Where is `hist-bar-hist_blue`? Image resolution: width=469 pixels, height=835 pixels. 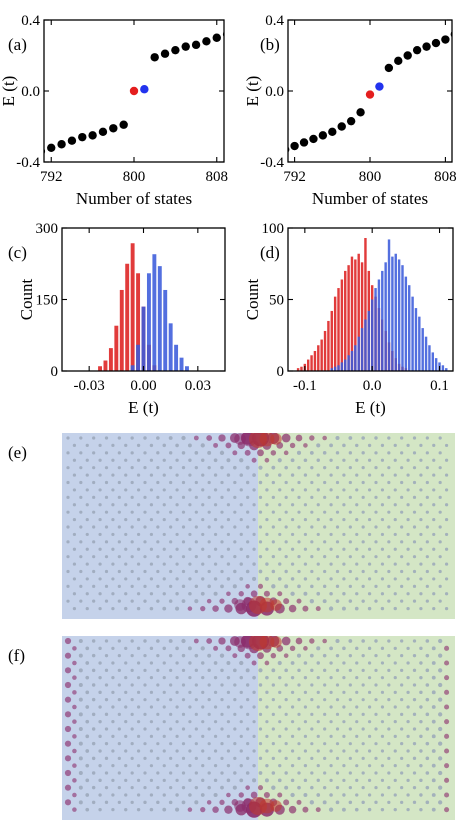
hist-bar-hist_blue is located at coordinates (375, 329).